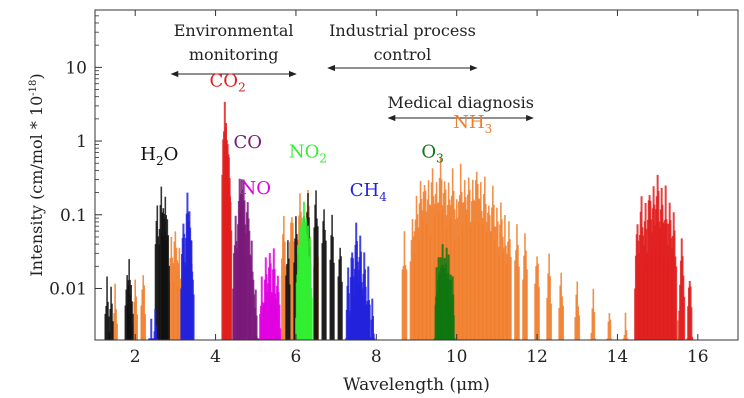  What do you see at coordinates (460, 102) in the screenshot?
I see `application-label: Medical diagnosis` at bounding box center [460, 102].